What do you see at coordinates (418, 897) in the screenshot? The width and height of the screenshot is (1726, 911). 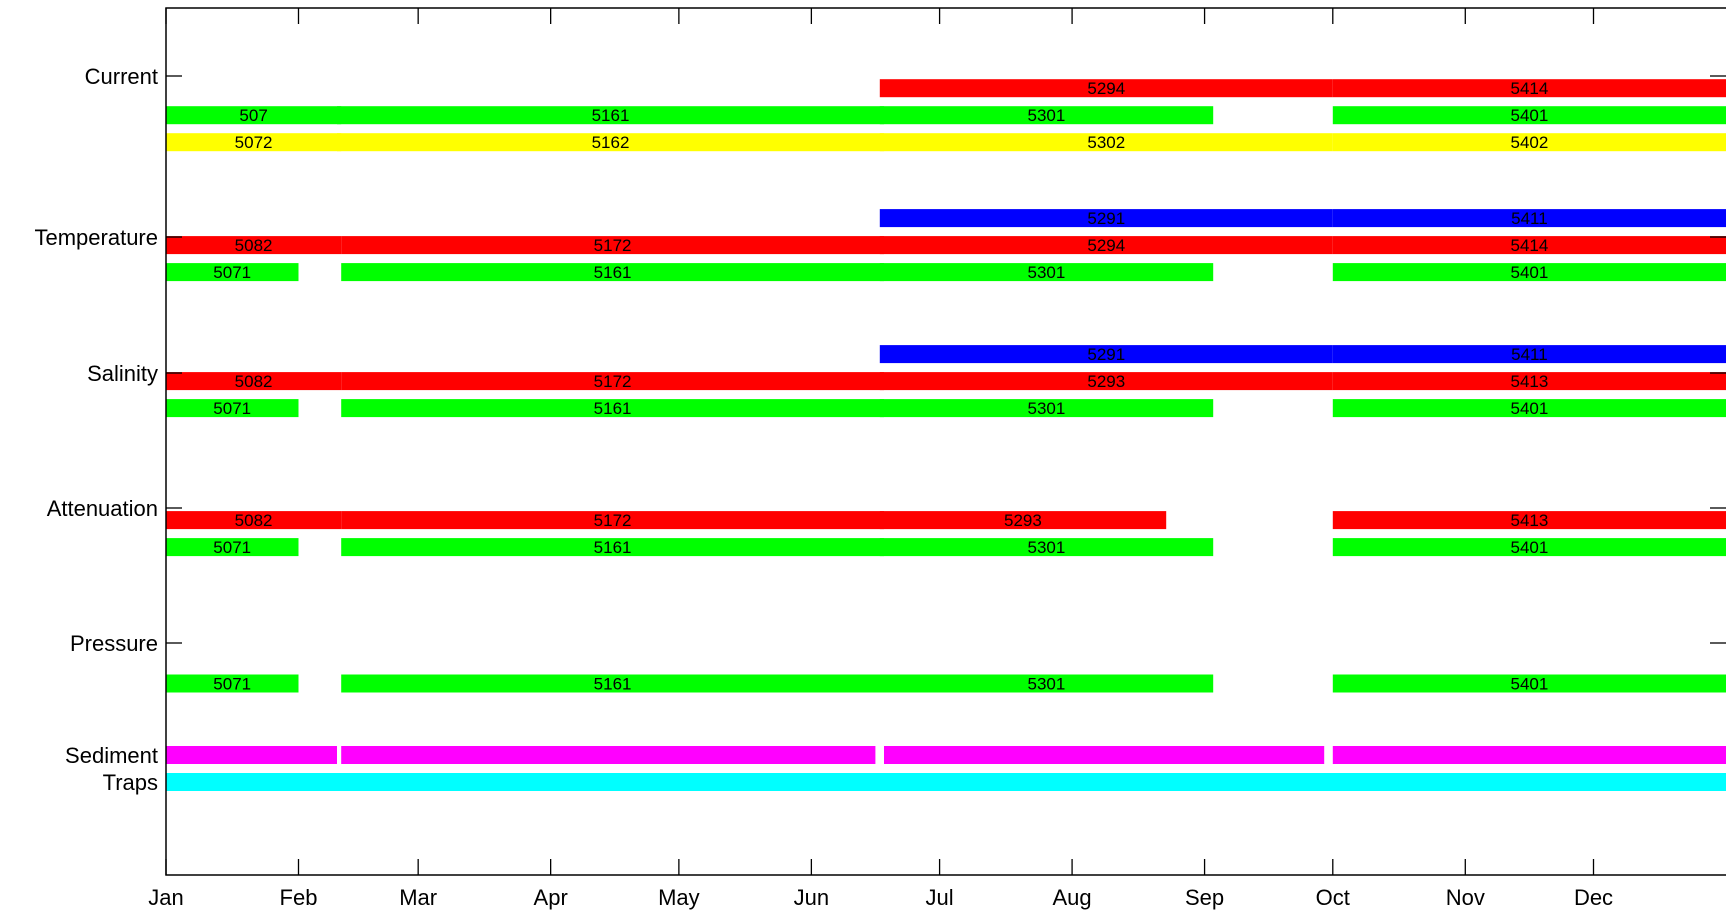 I see `x-tick-label: Mar` at bounding box center [418, 897].